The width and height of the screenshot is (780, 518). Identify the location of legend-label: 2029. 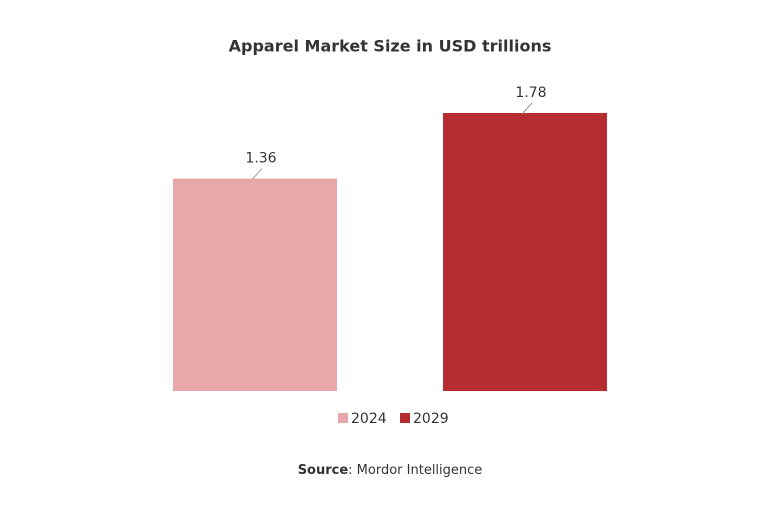
(431, 419).